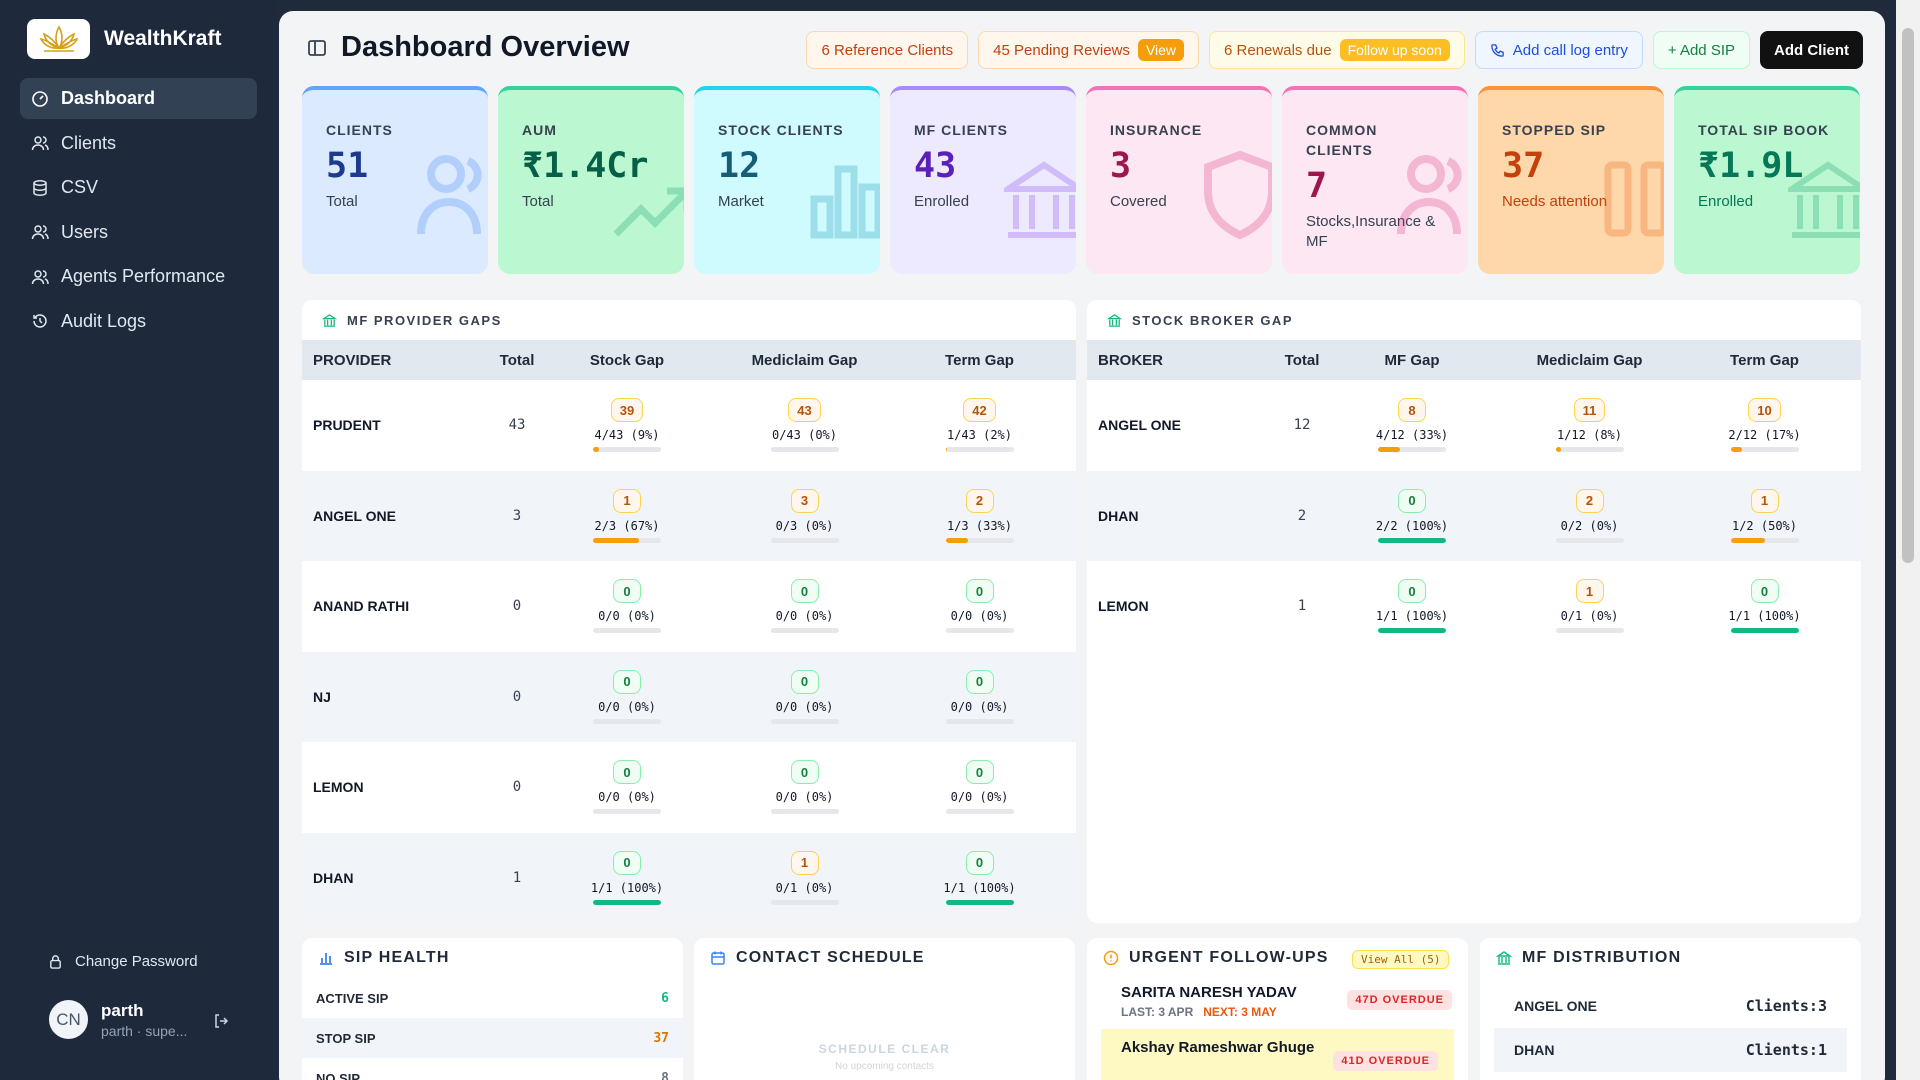 The image size is (1920, 1080). What do you see at coordinates (1558, 50) in the screenshot?
I see `add-call-log-button: Add call log entry` at bounding box center [1558, 50].